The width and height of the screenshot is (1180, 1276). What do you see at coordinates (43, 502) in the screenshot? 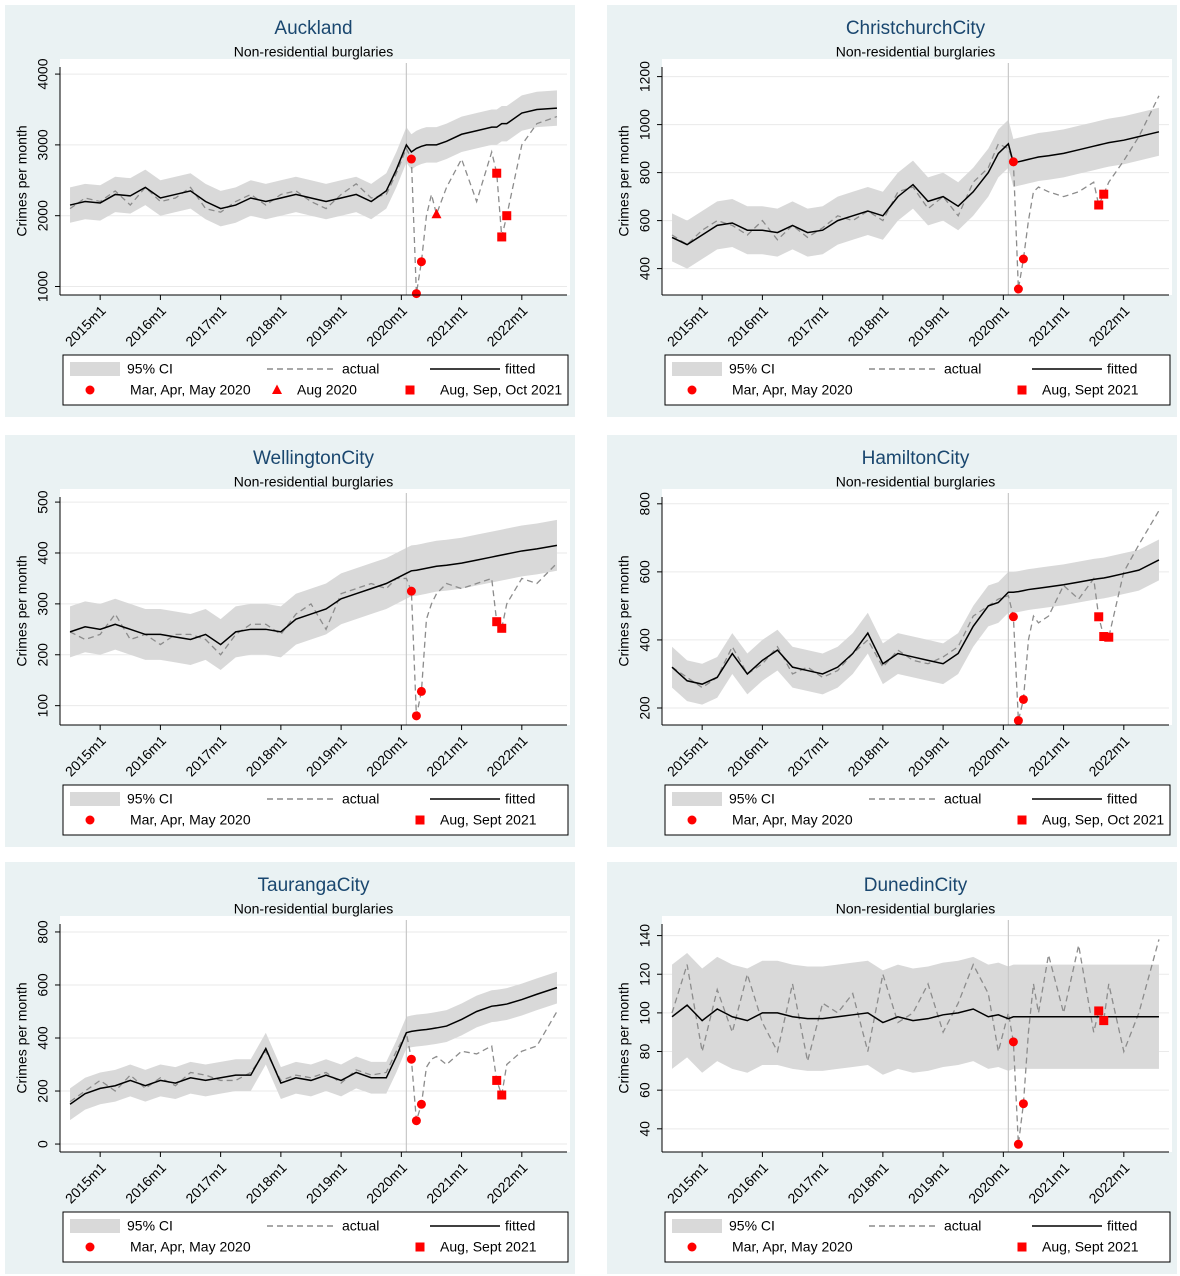
I see `y-tick-label: 500` at bounding box center [43, 502].